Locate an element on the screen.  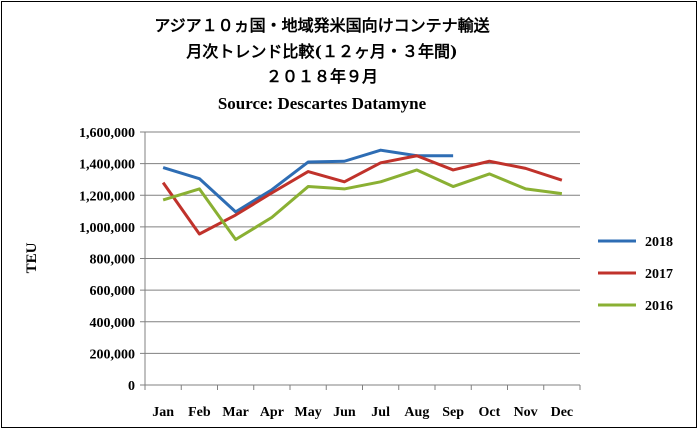
chart-title-line-1: アジア１０ヵ国・地域発米国向けコンテナ輸送 is located at coordinates (322, 25).